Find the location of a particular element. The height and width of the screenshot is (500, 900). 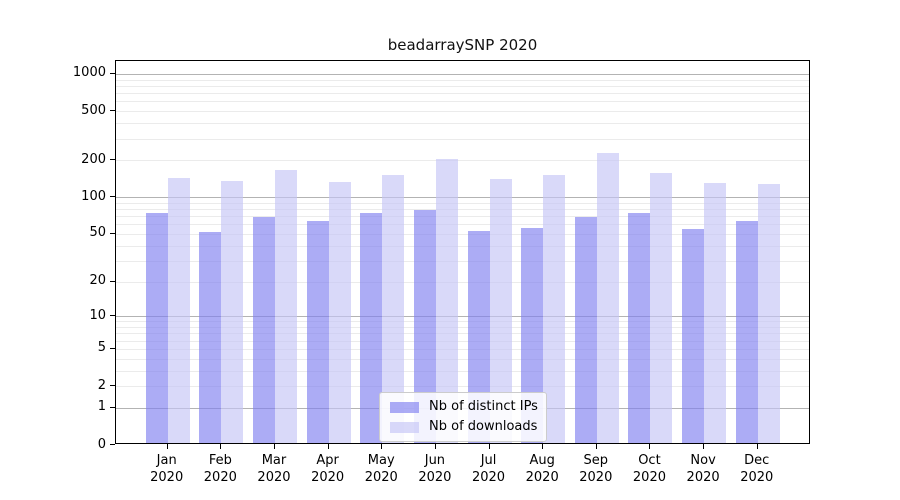

bar-downloads-dec is located at coordinates (768, 313).